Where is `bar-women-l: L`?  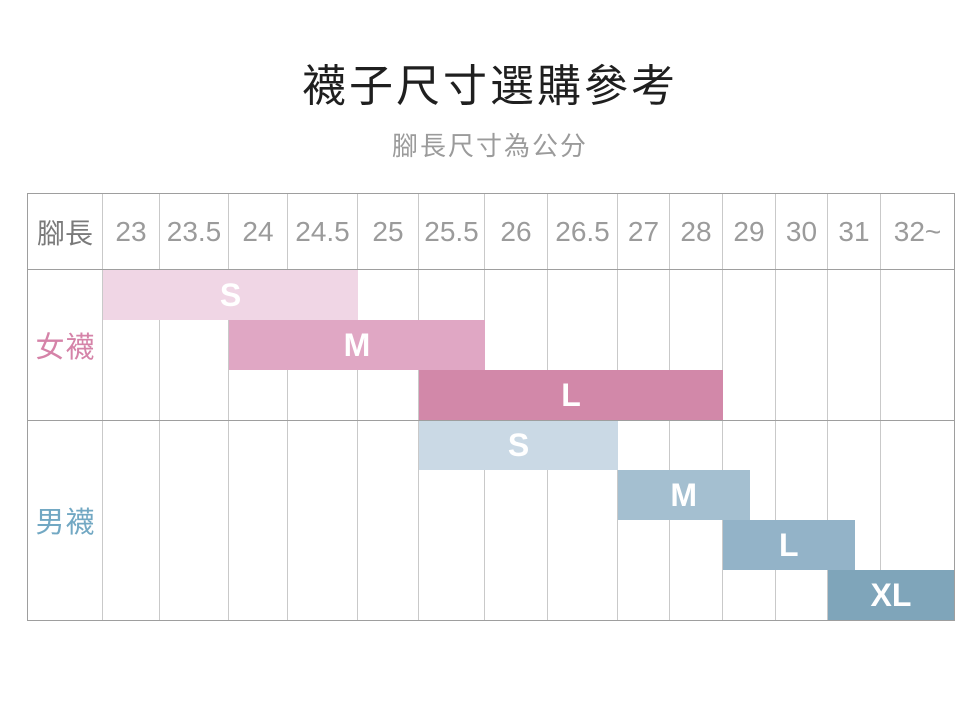 bar-women-l: L is located at coordinates (571, 395).